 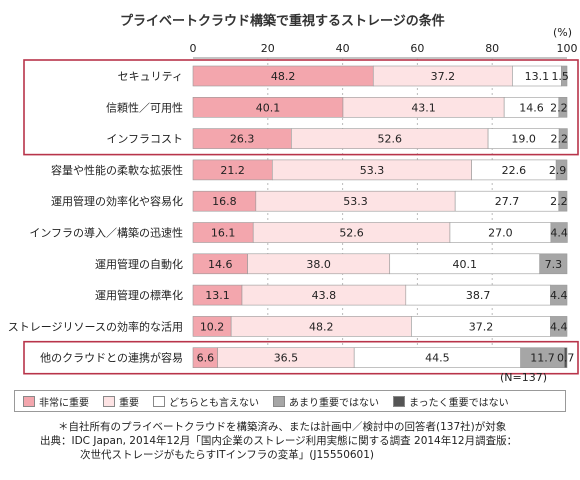 I want to click on legend-label: 重要, so click(x=129, y=403).